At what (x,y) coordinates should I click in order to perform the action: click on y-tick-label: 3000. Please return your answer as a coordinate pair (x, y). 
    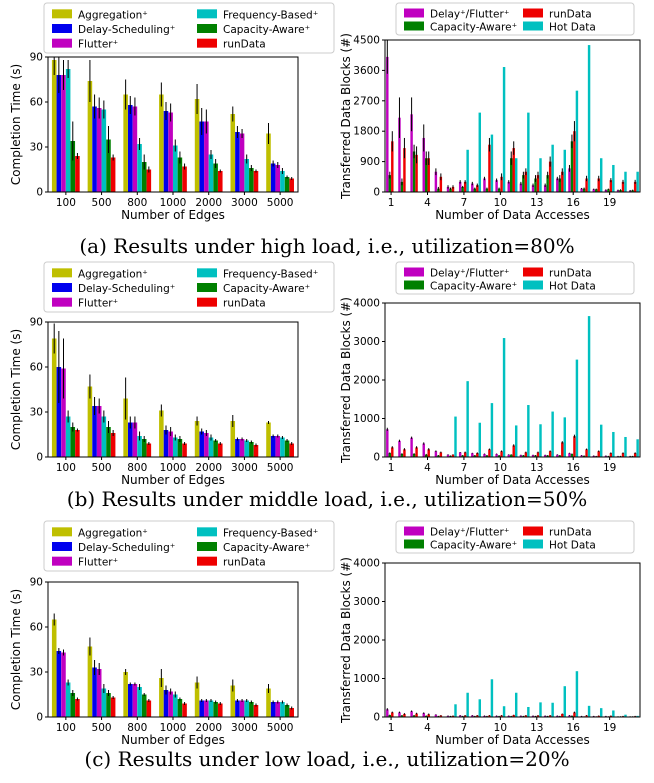
    Looking at the image, I should click on (366, 342).